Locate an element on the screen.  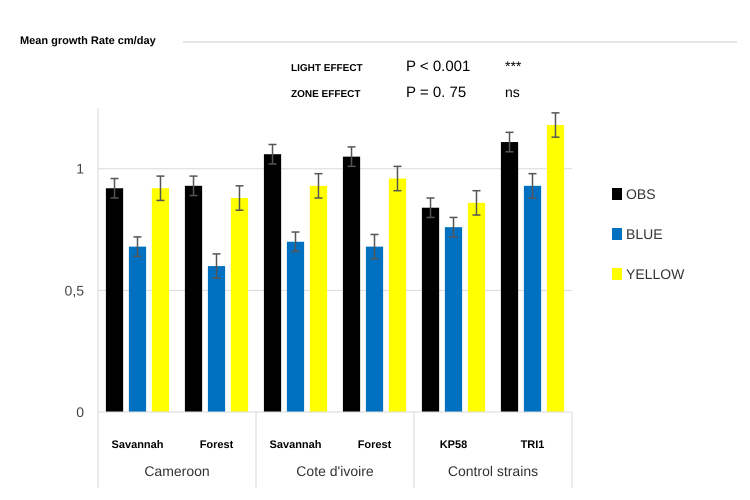
legend-label: OBS is located at coordinates (641, 194).